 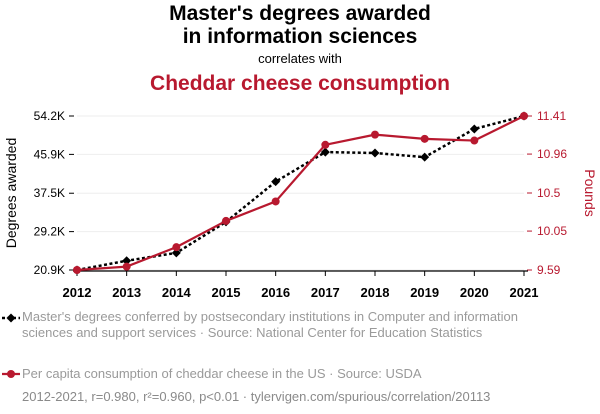 What do you see at coordinates (552, 154) in the screenshot?
I see `y-right-tick-label: 10.96` at bounding box center [552, 154].